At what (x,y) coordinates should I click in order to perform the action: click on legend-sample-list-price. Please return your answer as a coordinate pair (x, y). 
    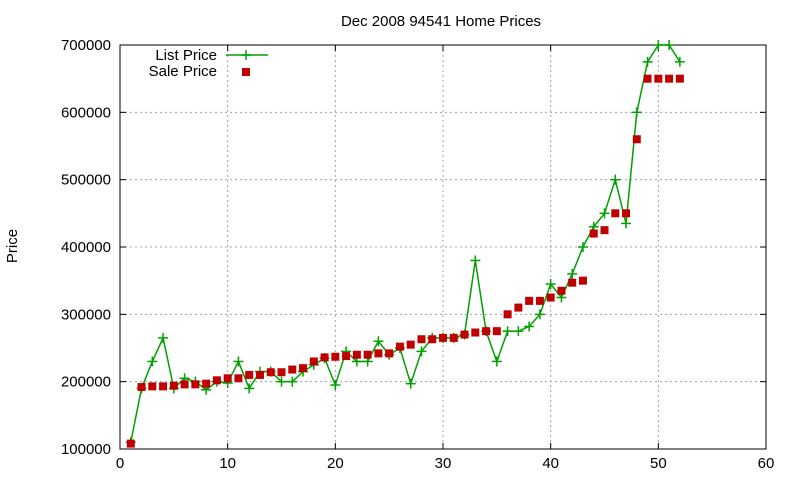
    Looking at the image, I should click on (247, 55).